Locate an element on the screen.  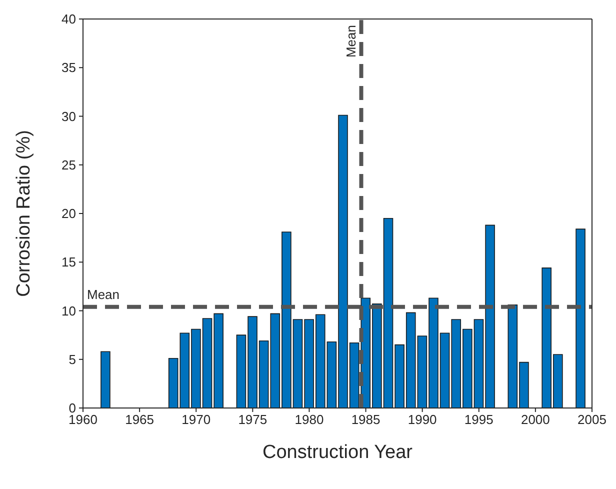
y-tick-label: 30 is located at coordinates (69, 116).